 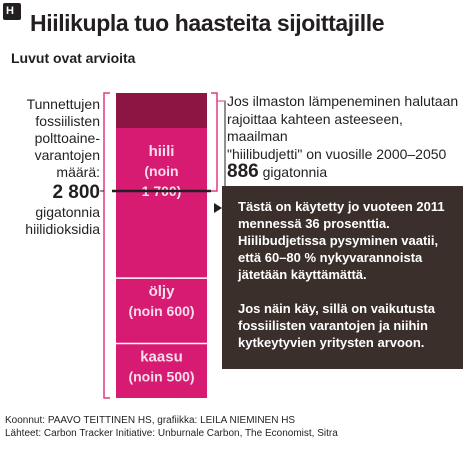 What do you see at coordinates (161, 171) in the screenshot?
I see `segment-label-hiili: (noin` at bounding box center [161, 171].